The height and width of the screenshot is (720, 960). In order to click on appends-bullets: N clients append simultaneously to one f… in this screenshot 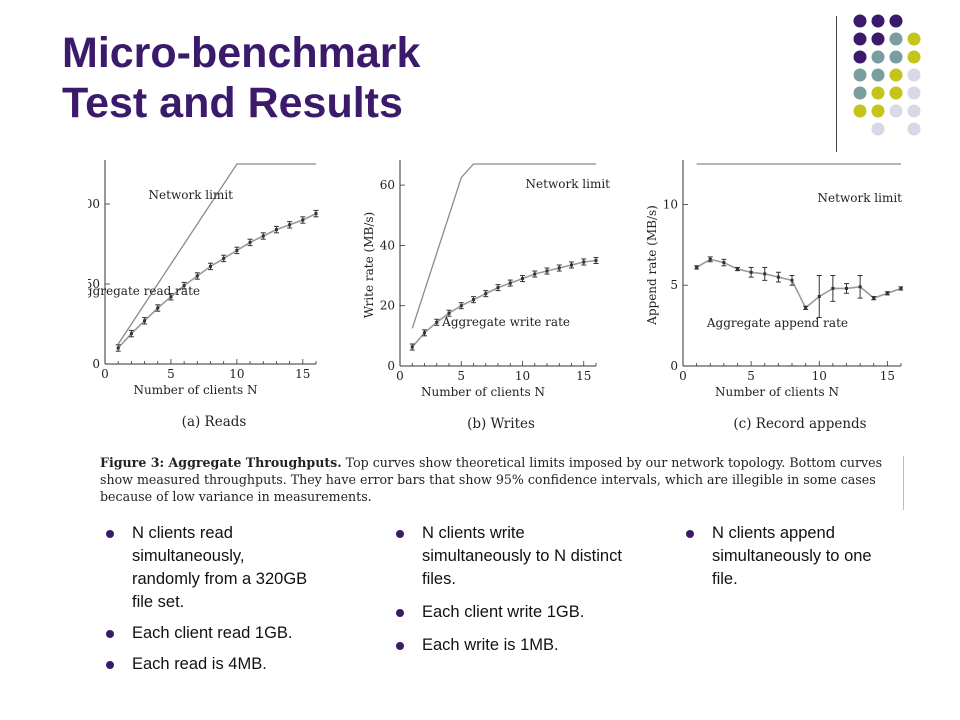, I will do `click(789, 560)`.